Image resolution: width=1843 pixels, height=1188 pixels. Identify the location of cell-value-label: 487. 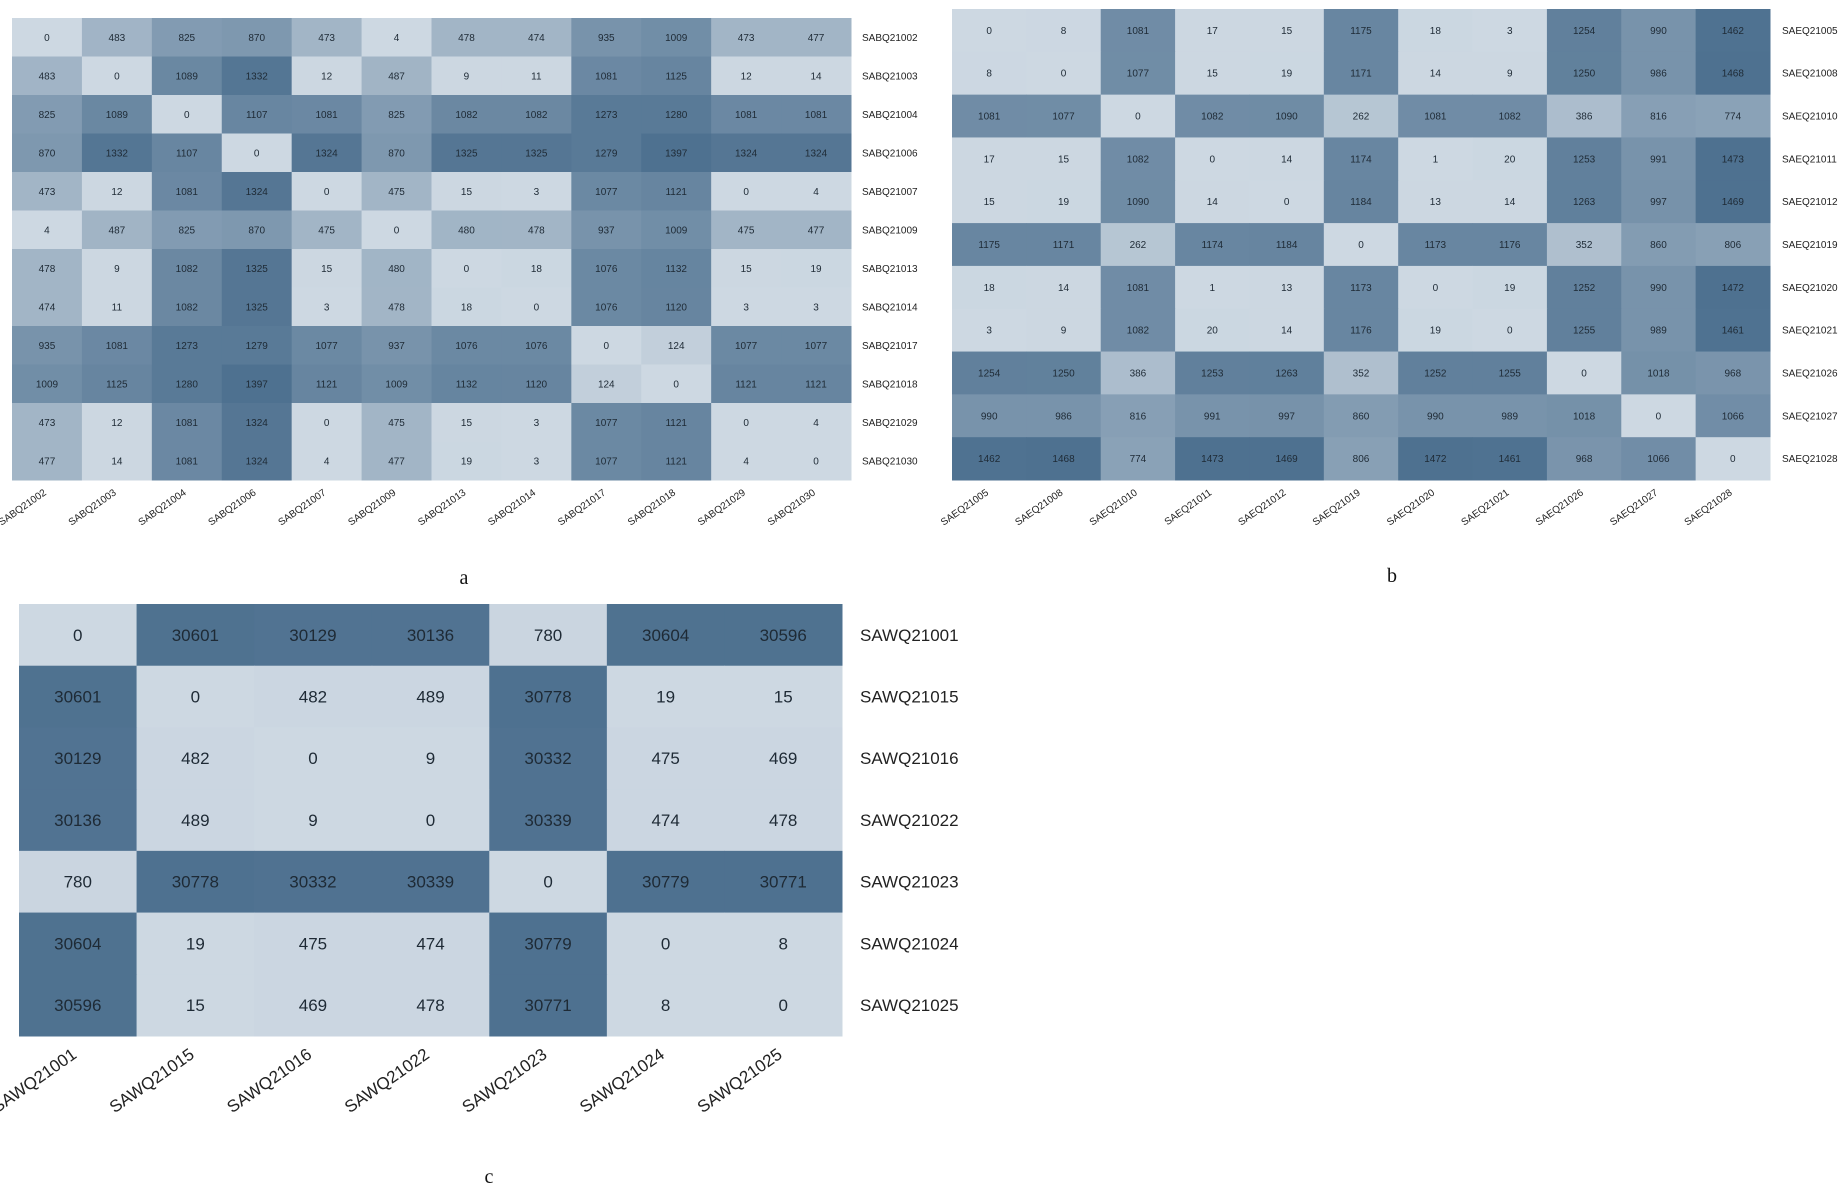
(396, 76).